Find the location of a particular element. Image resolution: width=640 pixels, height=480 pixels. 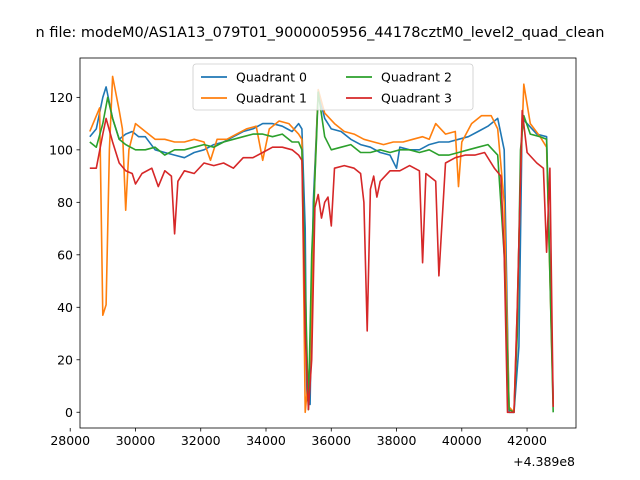

legend: Quadrant 0 Quadrant 1 Quadrant 2 Quadrant 3 is located at coordinates (333, 87).